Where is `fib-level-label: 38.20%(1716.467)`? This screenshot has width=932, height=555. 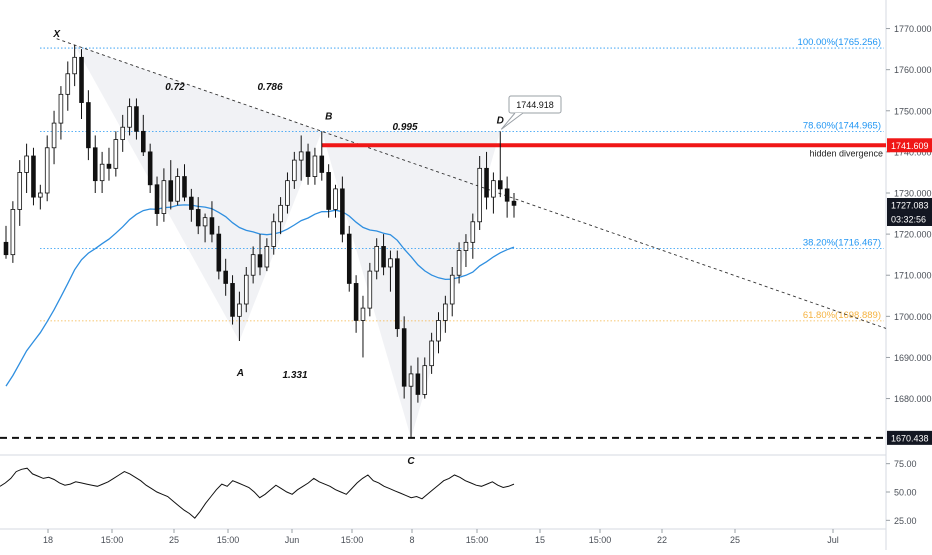 fib-level-label: 38.20%(1716.467) is located at coordinates (842, 243).